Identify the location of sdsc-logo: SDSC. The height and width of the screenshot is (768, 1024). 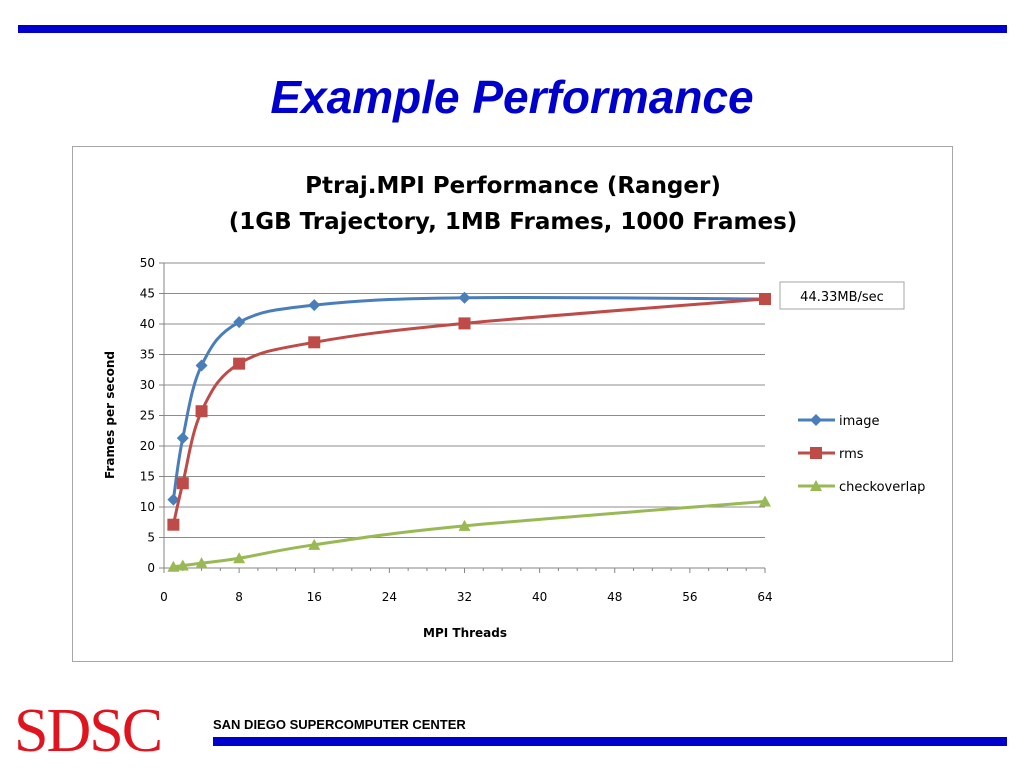
(88, 731).